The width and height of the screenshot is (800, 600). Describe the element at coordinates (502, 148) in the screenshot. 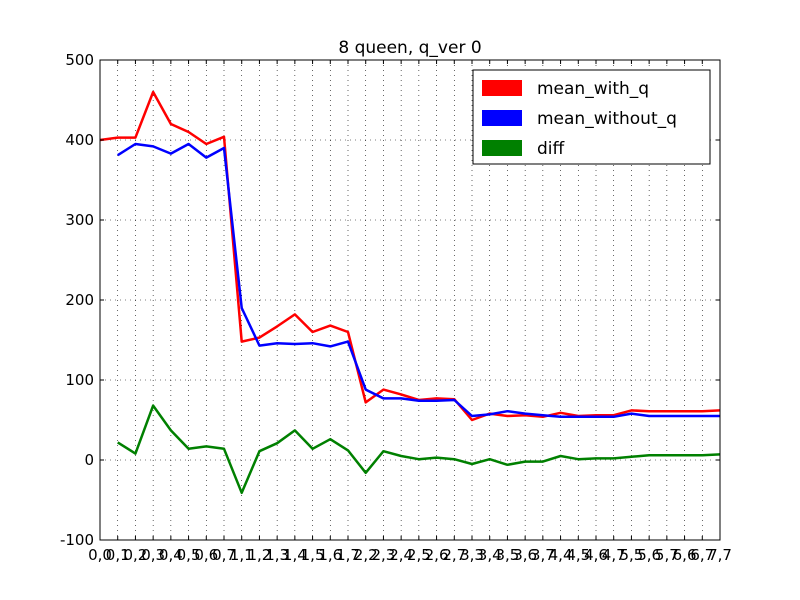

I see `legend-swatch-diff` at that location.